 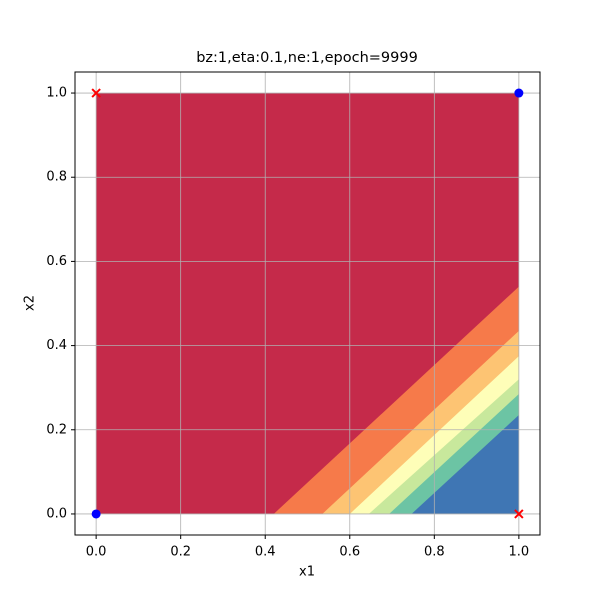 I want to click on x-tick-label: 0.4, so click(x=265, y=552).